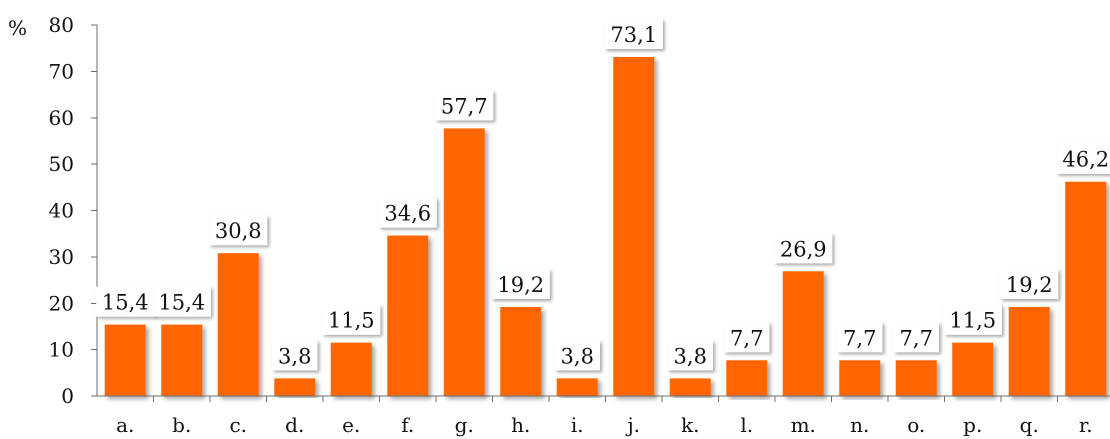 This screenshot has height=439, width=1110. Describe the element at coordinates (632, 425) in the screenshot. I see `x-tick-label: j.` at that location.